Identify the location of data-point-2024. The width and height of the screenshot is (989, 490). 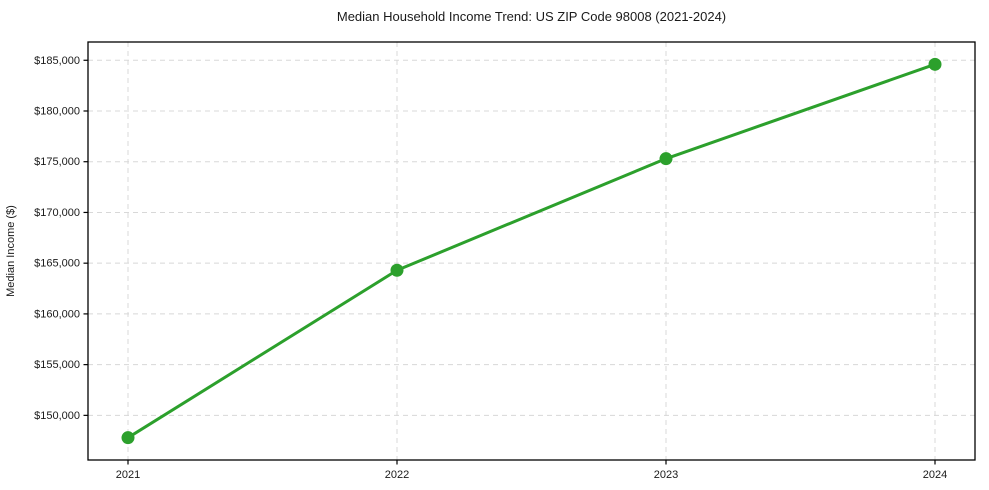
(935, 64).